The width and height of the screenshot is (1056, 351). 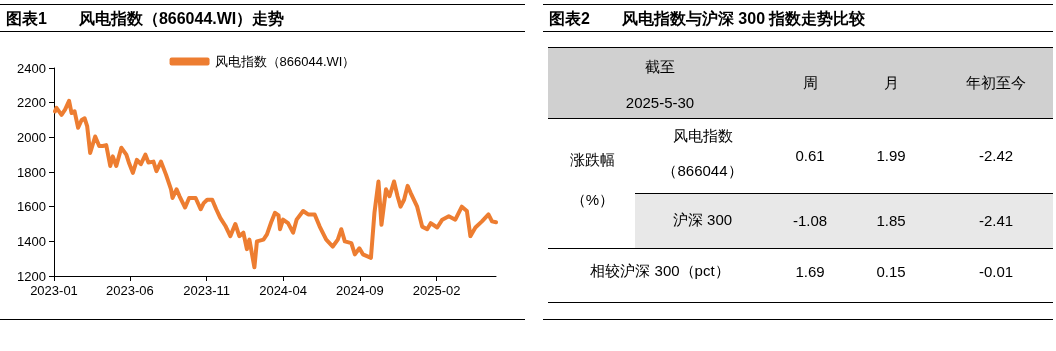 What do you see at coordinates (891, 271) in the screenshot?
I see `text: 0.15` at bounding box center [891, 271].